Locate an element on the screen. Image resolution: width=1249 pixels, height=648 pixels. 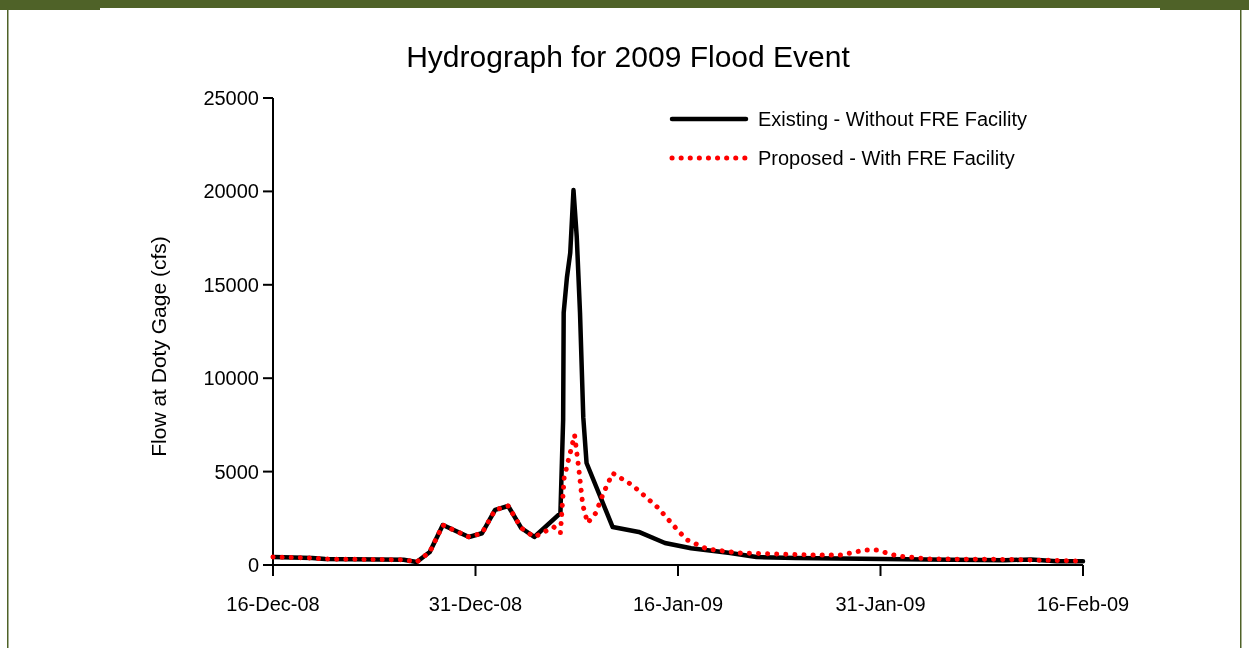
legend-label: Existing - Without FRE Facility is located at coordinates (892, 119).